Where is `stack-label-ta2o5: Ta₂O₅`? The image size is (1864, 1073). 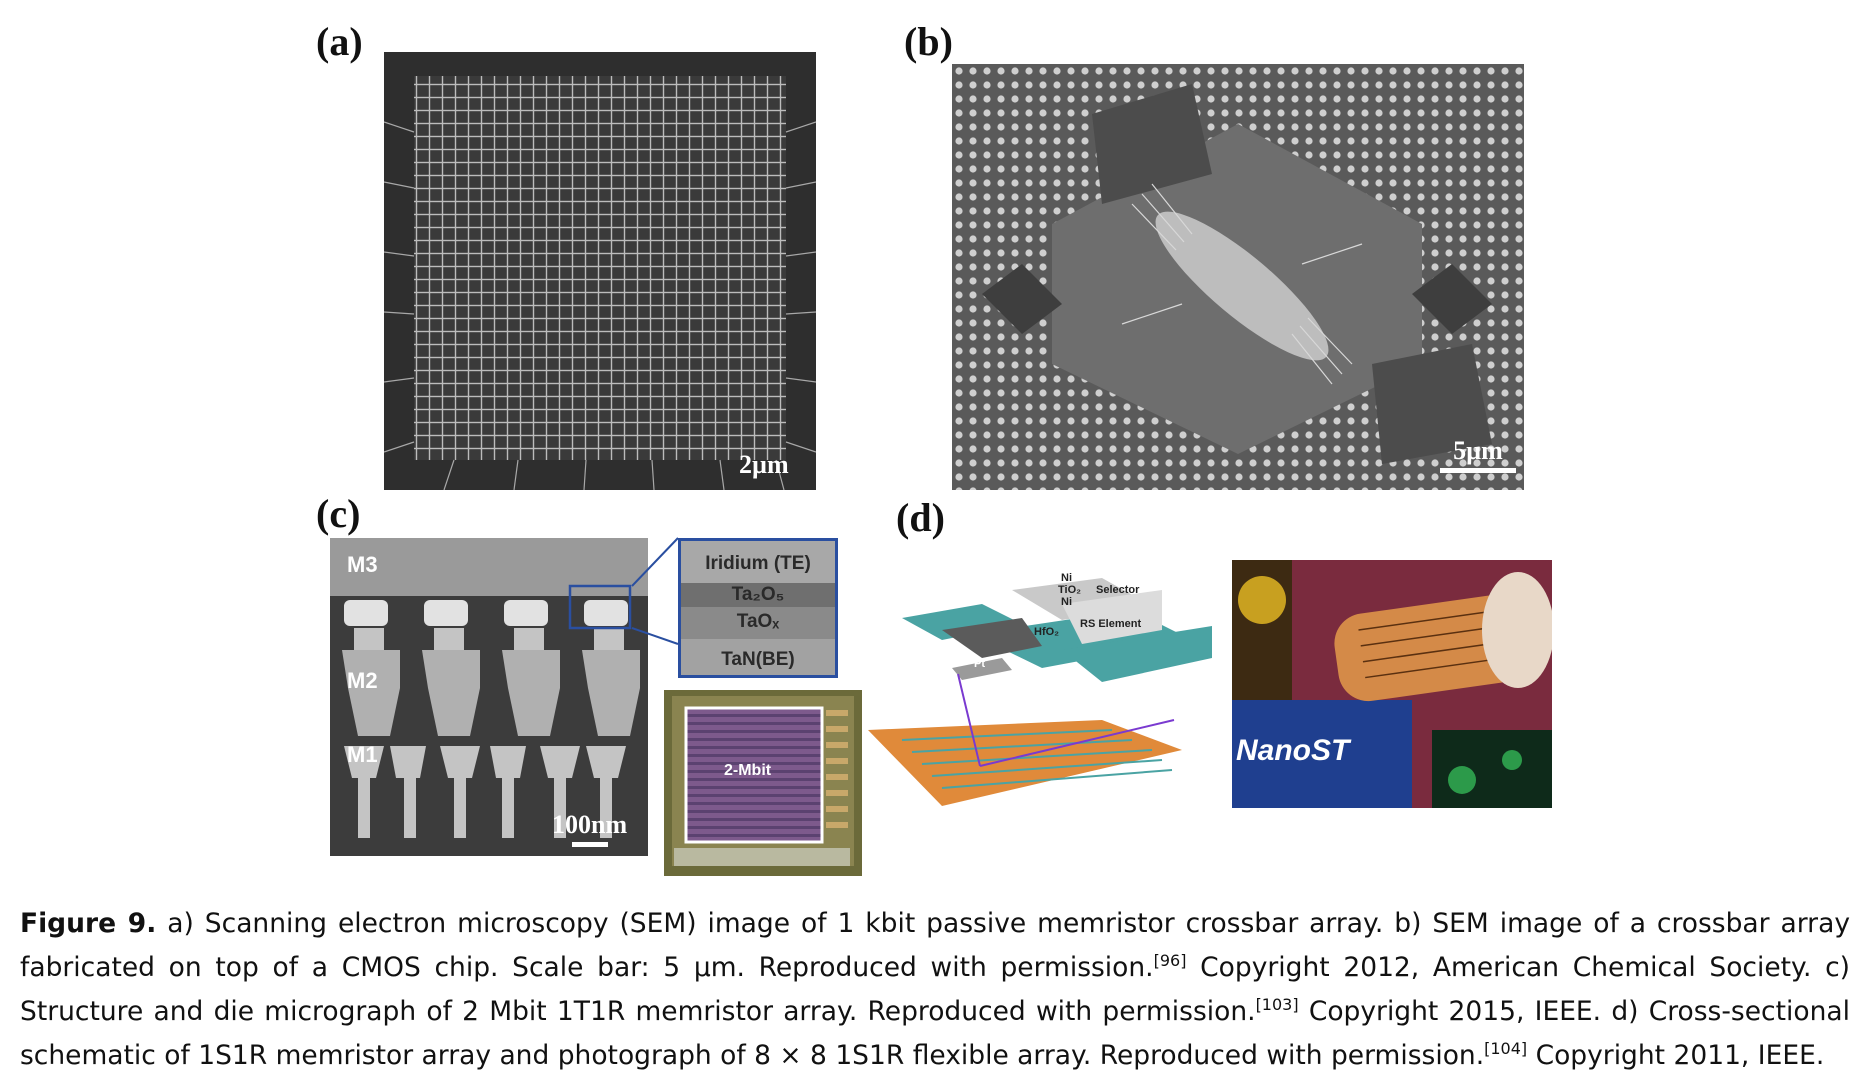 stack-label-ta2o5: Ta₂O₅ is located at coordinates (758, 594).